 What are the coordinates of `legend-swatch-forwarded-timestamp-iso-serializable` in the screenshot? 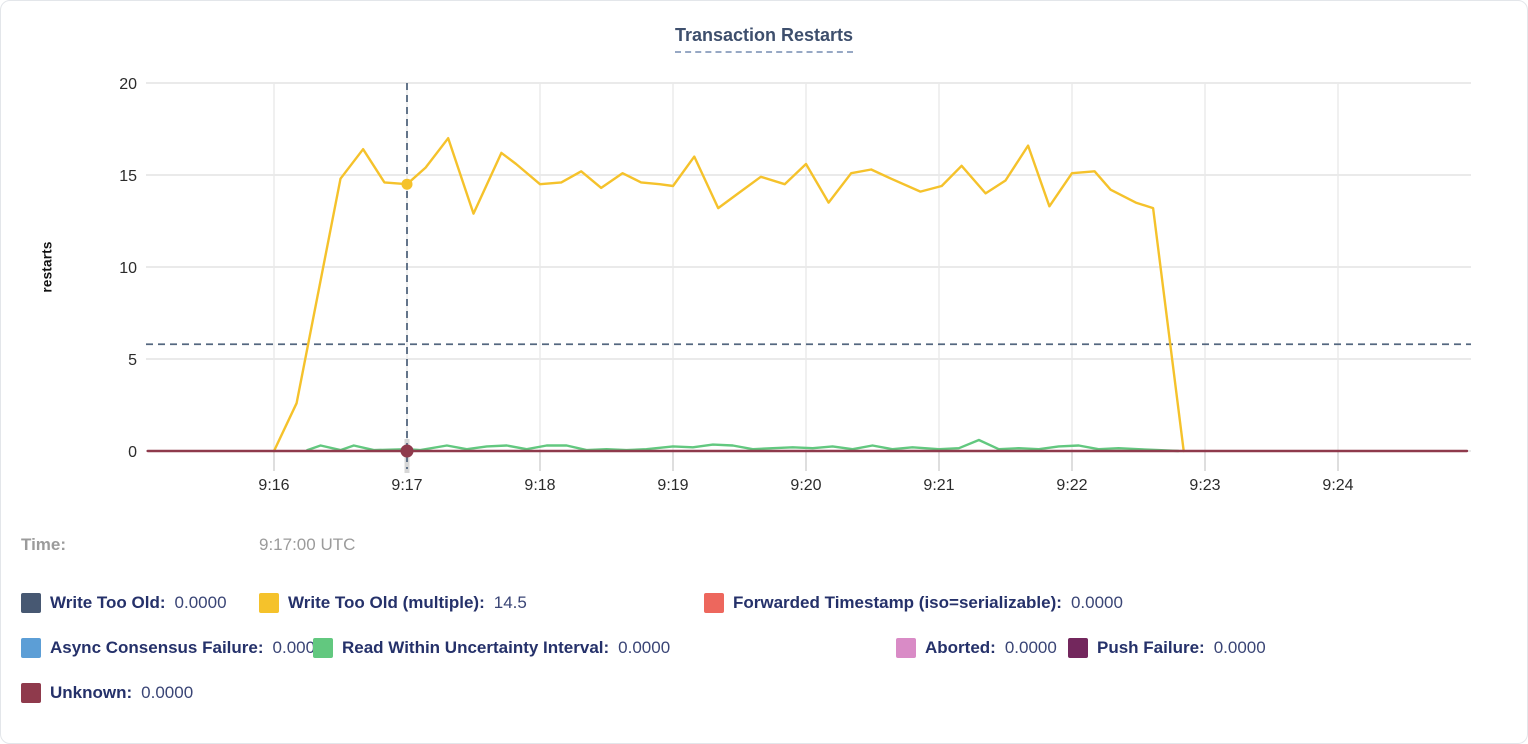 It's located at (714, 603).